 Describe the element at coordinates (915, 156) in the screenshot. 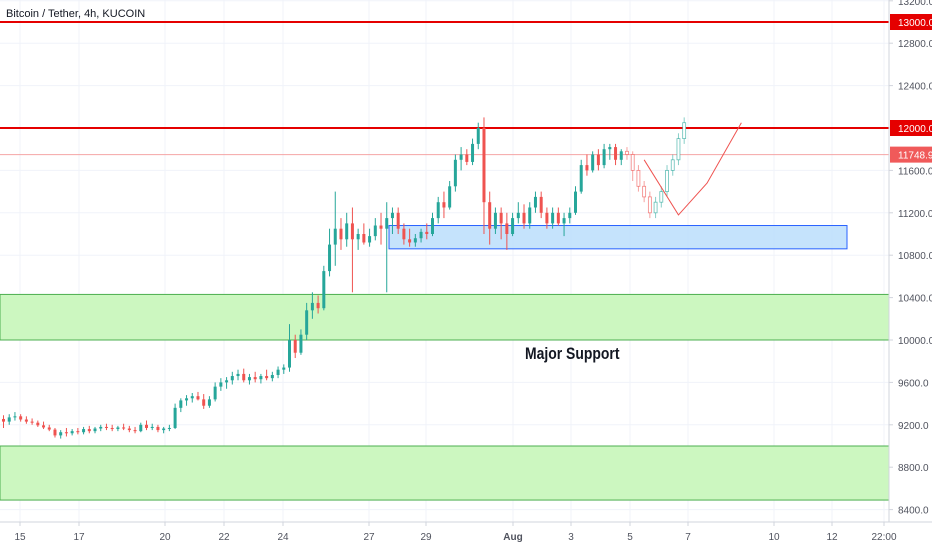

I see `price-label-text: 11748.9` at that location.